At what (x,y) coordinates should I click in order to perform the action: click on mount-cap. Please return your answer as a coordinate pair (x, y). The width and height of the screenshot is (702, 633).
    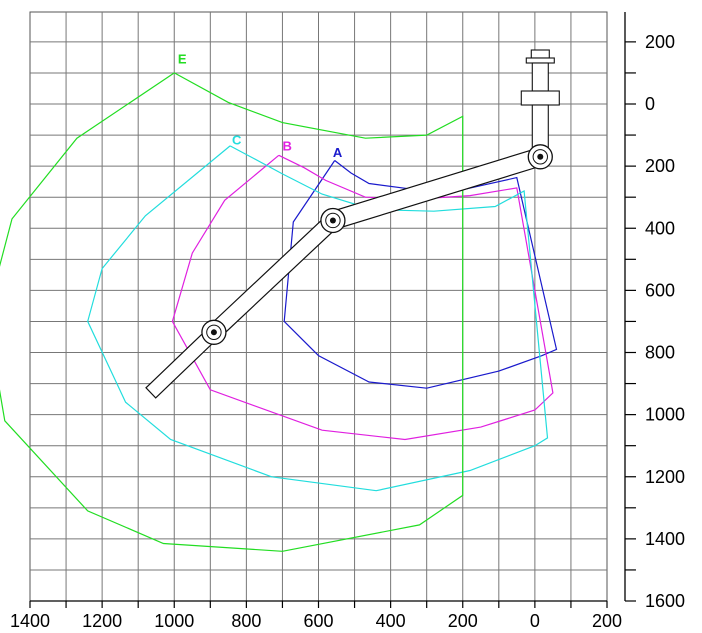
    Looking at the image, I should click on (540, 54).